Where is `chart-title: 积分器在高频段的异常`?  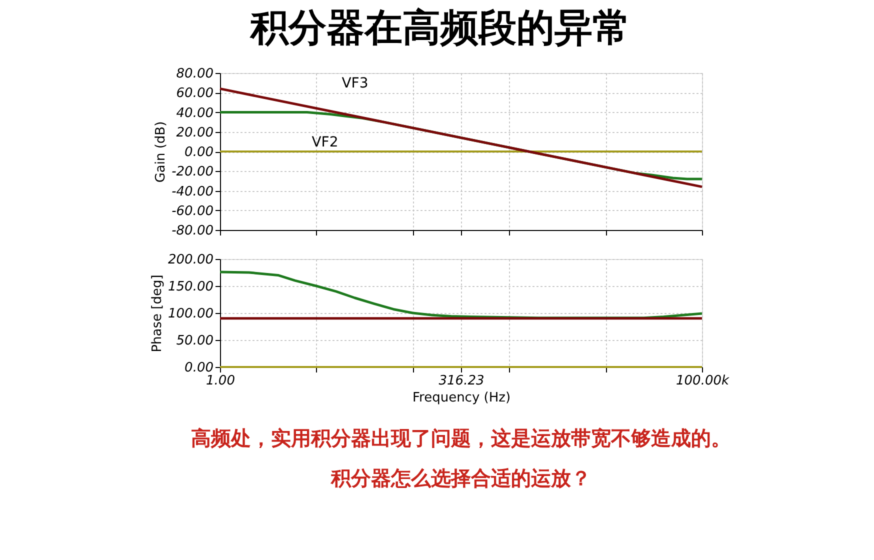
chart-title: 积分器在高频段的异常 is located at coordinates (440, 27).